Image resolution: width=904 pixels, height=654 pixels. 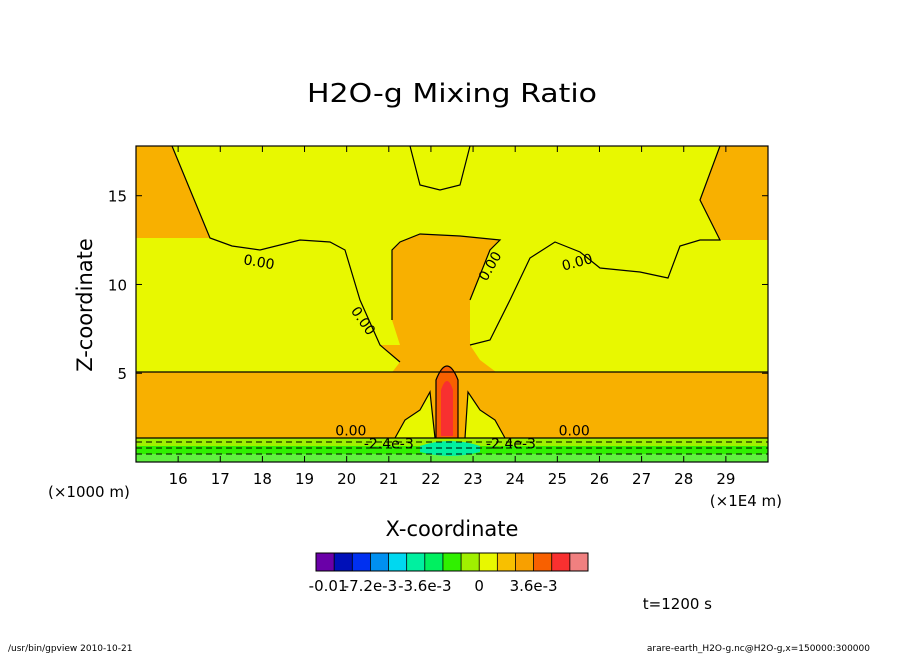 What do you see at coordinates (599, 479) in the screenshot?
I see `x-tick-label: 26` at bounding box center [599, 479].